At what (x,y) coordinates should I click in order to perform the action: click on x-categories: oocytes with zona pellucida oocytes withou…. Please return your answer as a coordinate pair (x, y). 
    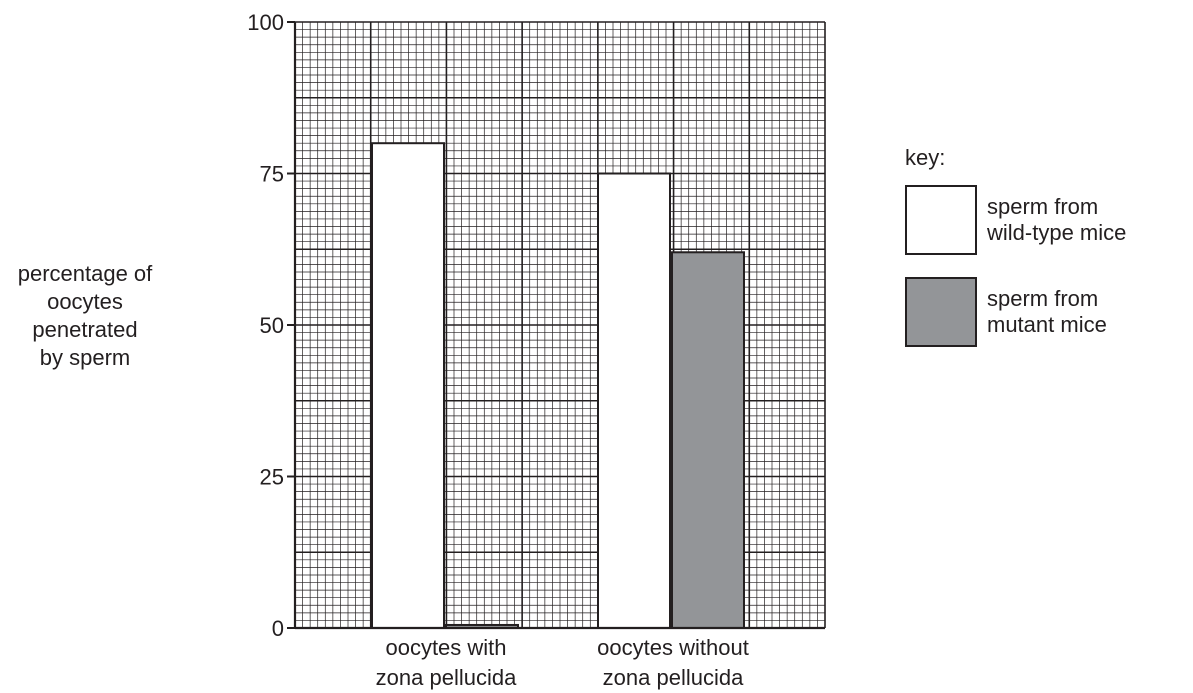
    Looking at the image, I should click on (562, 662).